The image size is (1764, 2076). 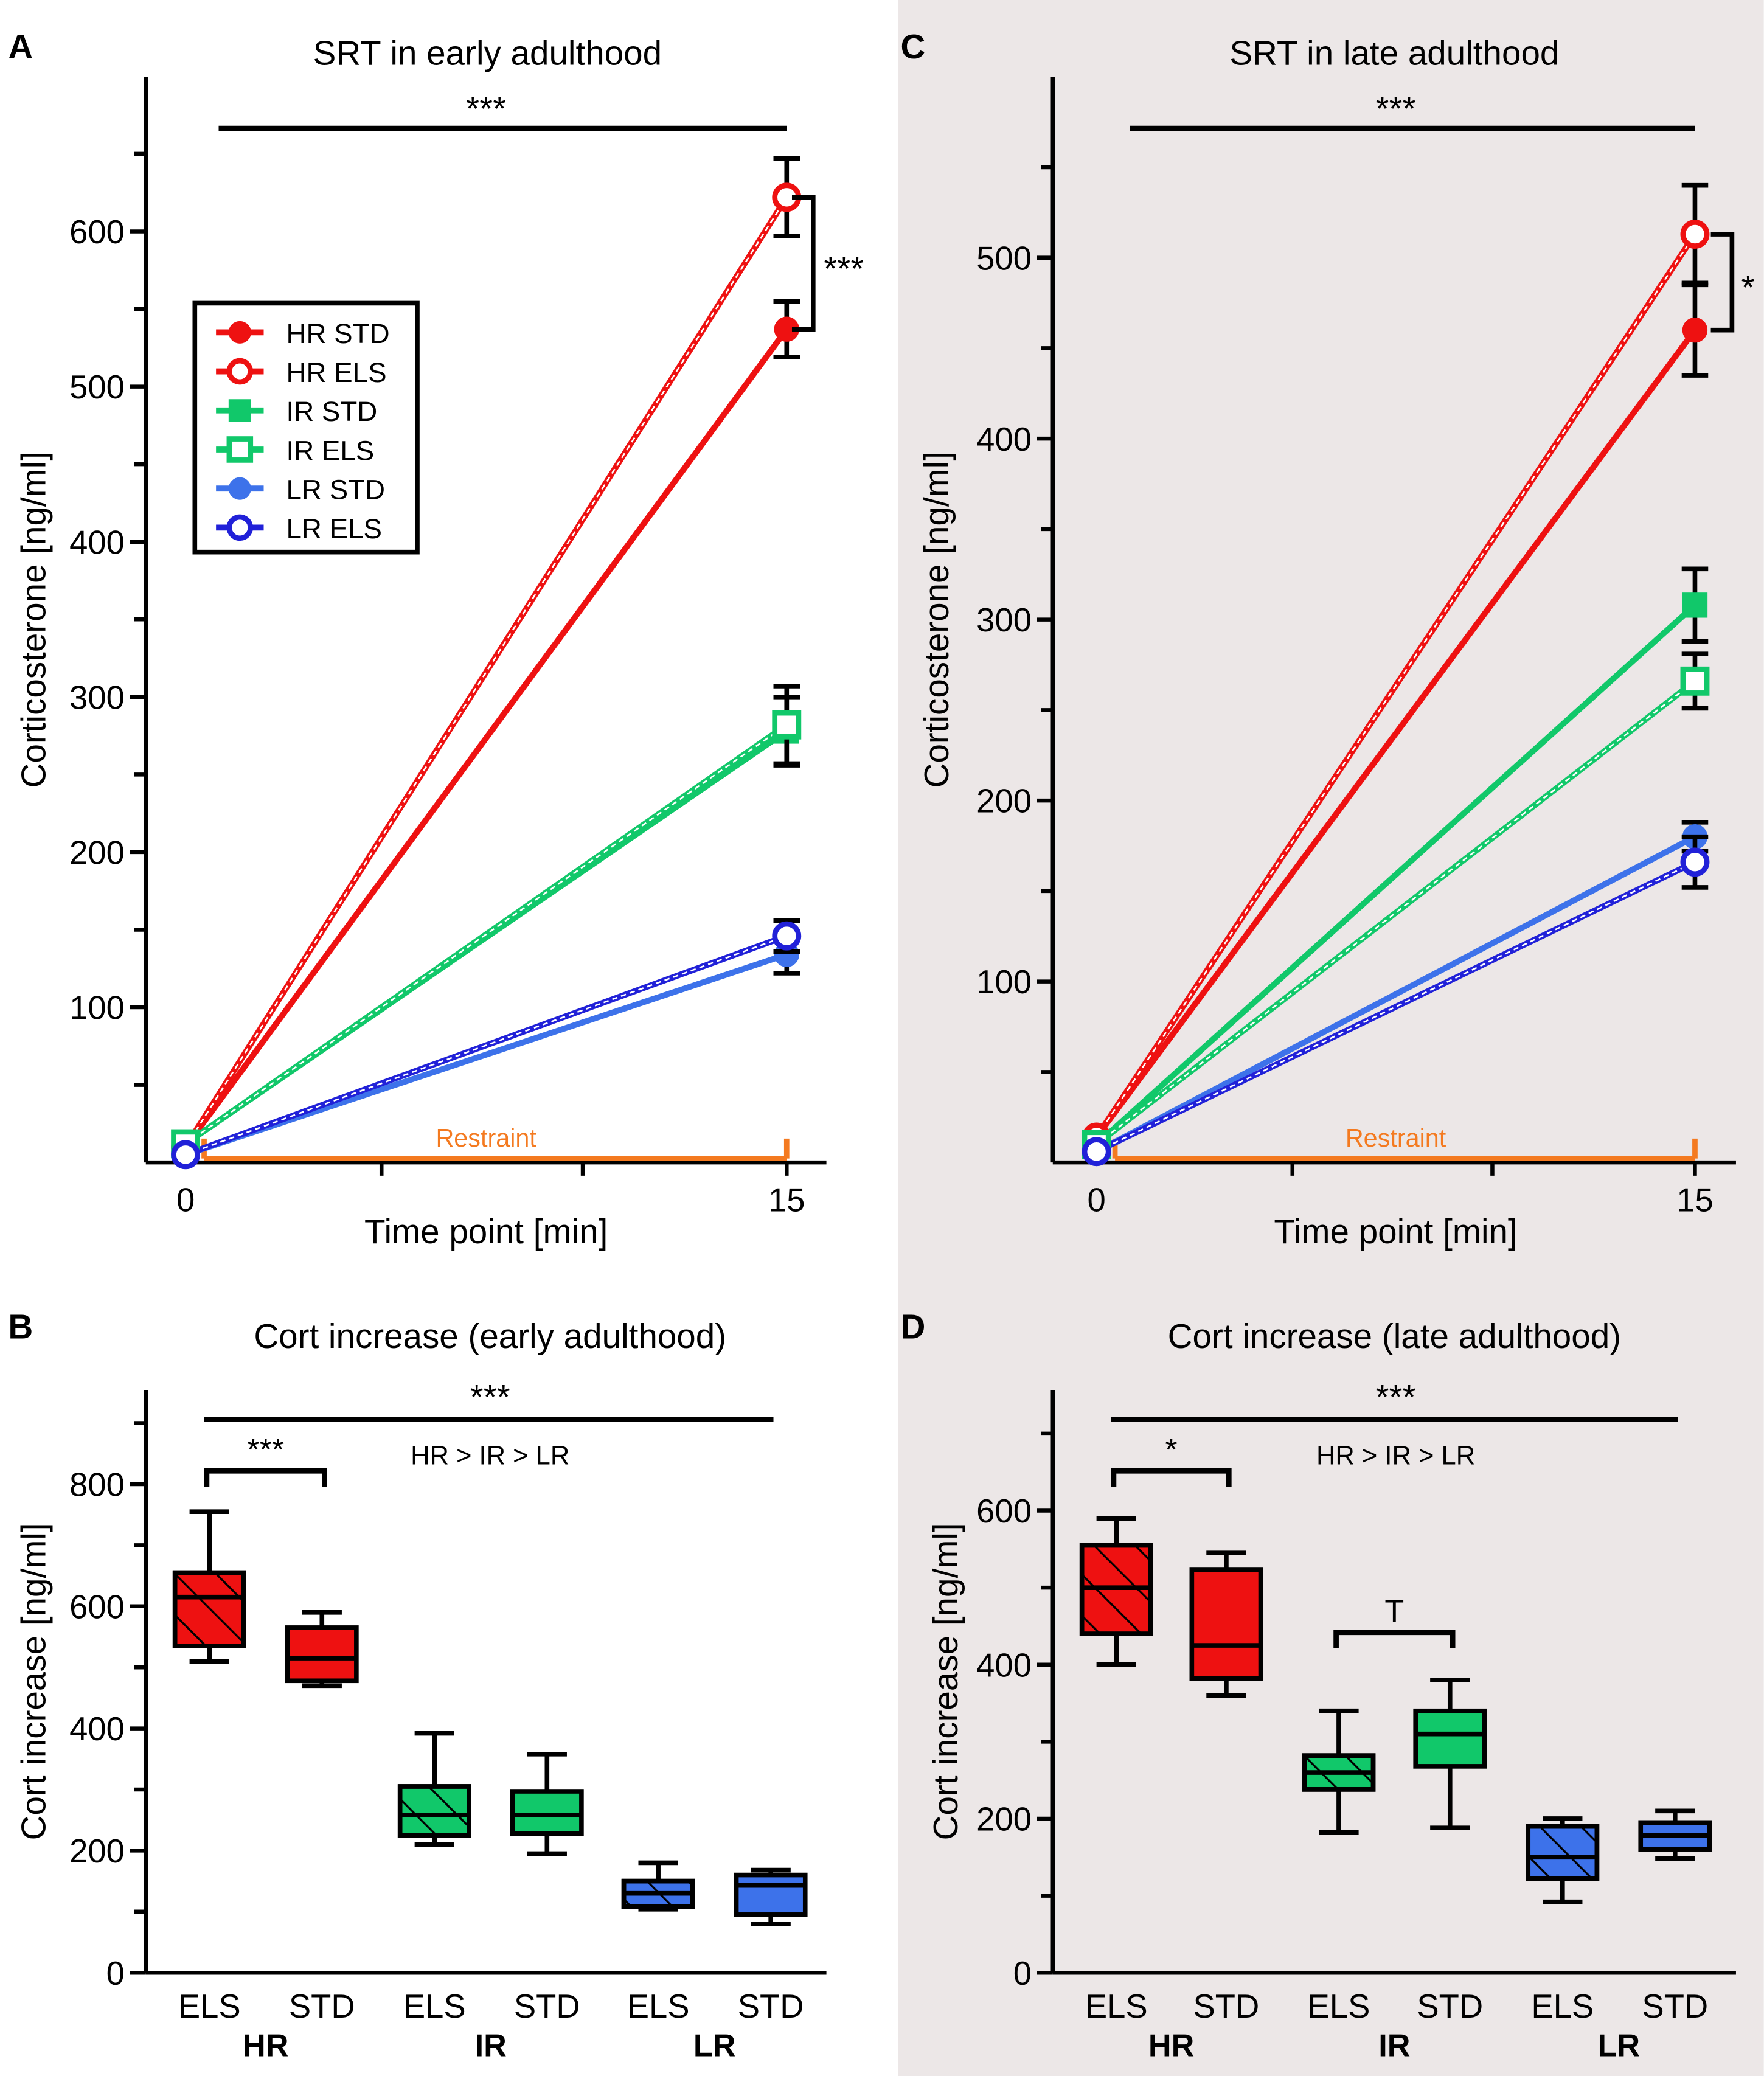 What do you see at coordinates (786, 1200) in the screenshot?
I see `x-tick-label: 15` at bounding box center [786, 1200].